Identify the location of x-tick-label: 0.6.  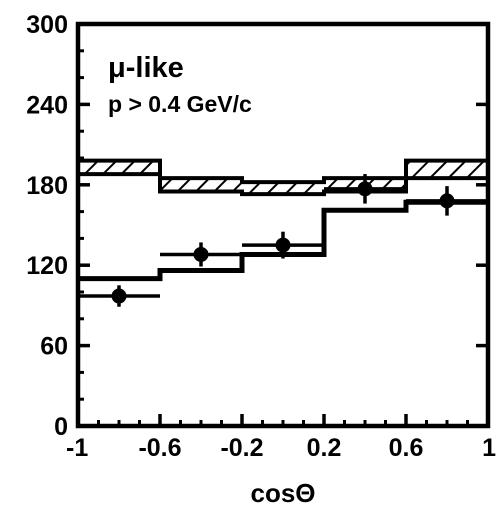
(406, 448).